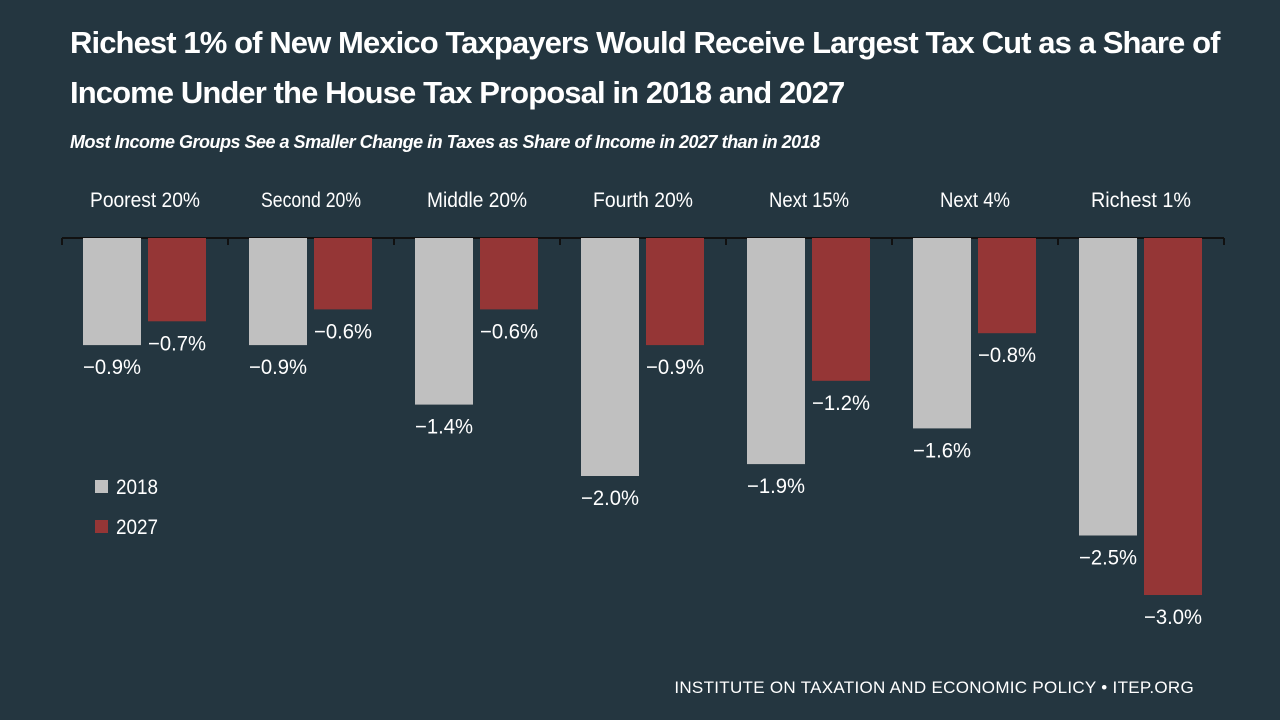 Image resolution: width=1280 pixels, height=720 pixels. What do you see at coordinates (1108, 558) in the screenshot?
I see `data-label: −2.5%` at bounding box center [1108, 558].